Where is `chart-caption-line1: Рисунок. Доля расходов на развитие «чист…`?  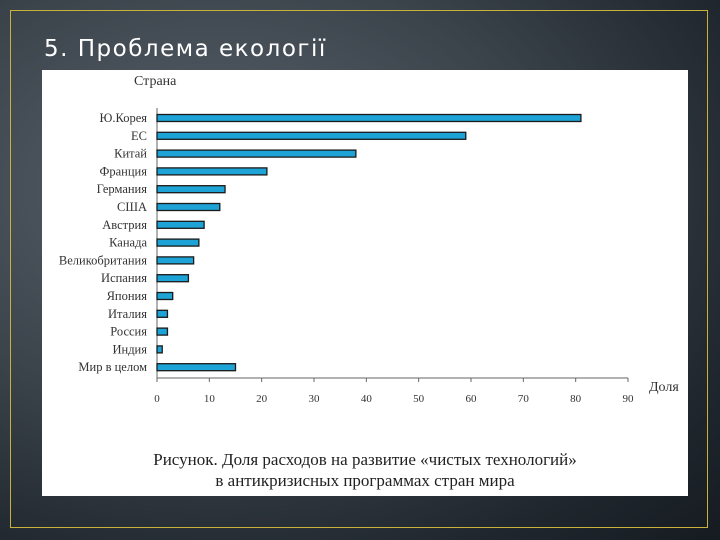
chart-caption-line1: Рисунок. Доля расходов на развитие «чист… is located at coordinates (365, 459).